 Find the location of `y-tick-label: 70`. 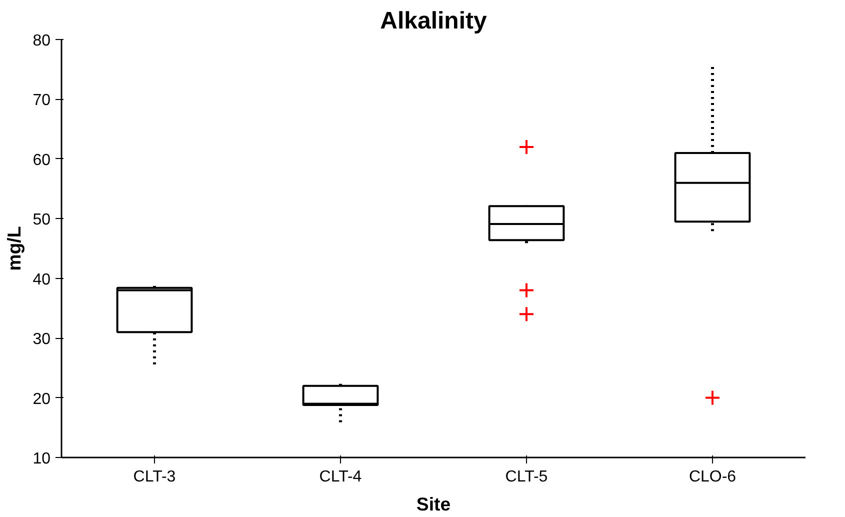

y-tick-label: 70 is located at coordinates (41, 101).